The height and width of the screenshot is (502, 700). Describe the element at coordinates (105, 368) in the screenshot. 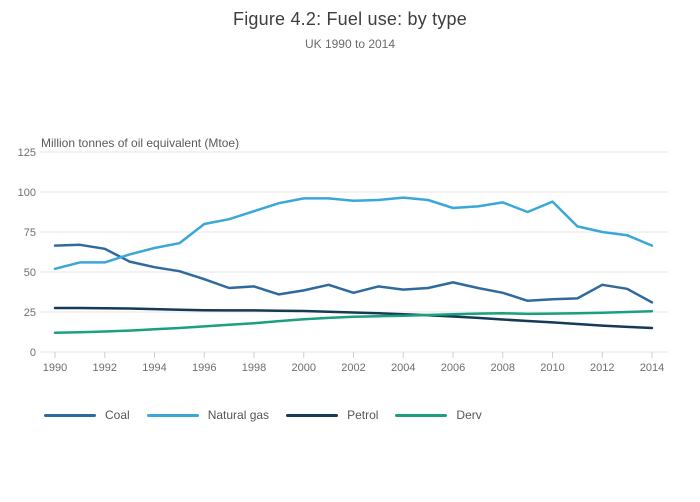

I see `x-tick-label: 1992` at that location.